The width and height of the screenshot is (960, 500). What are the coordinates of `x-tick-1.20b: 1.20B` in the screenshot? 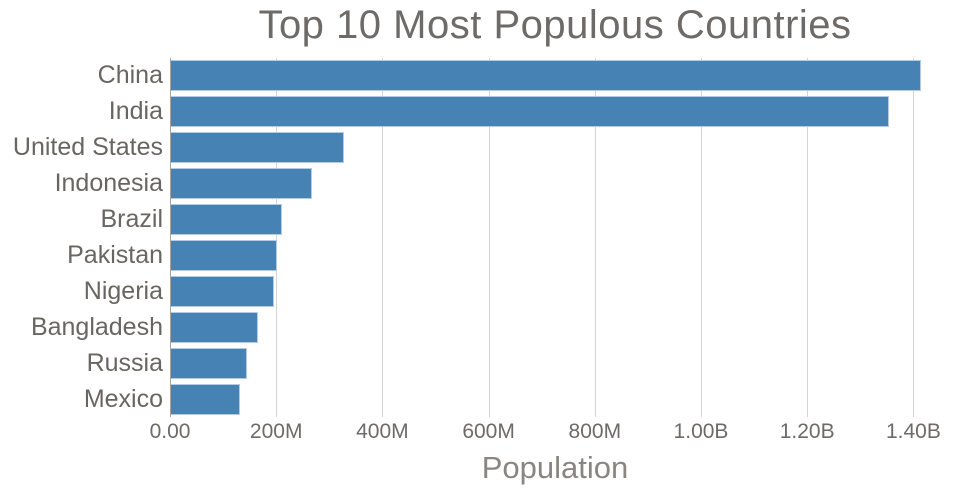 It's located at (807, 431).